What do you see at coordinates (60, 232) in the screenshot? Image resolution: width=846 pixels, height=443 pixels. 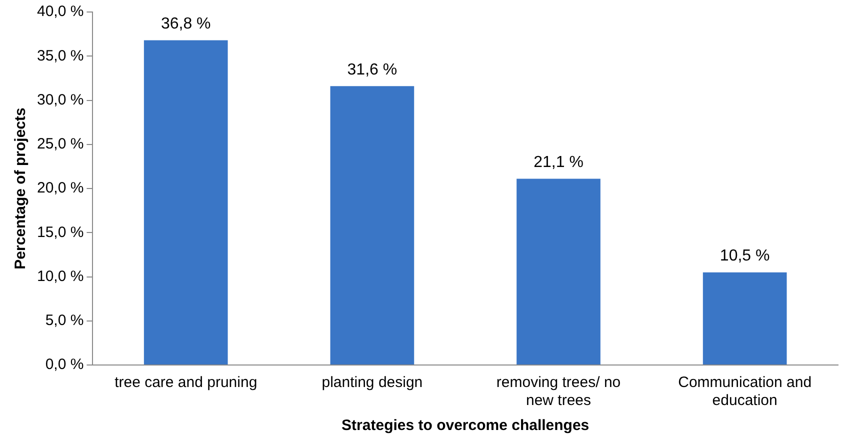 I see `y-tick-label: 15,0 %` at bounding box center [60, 232].